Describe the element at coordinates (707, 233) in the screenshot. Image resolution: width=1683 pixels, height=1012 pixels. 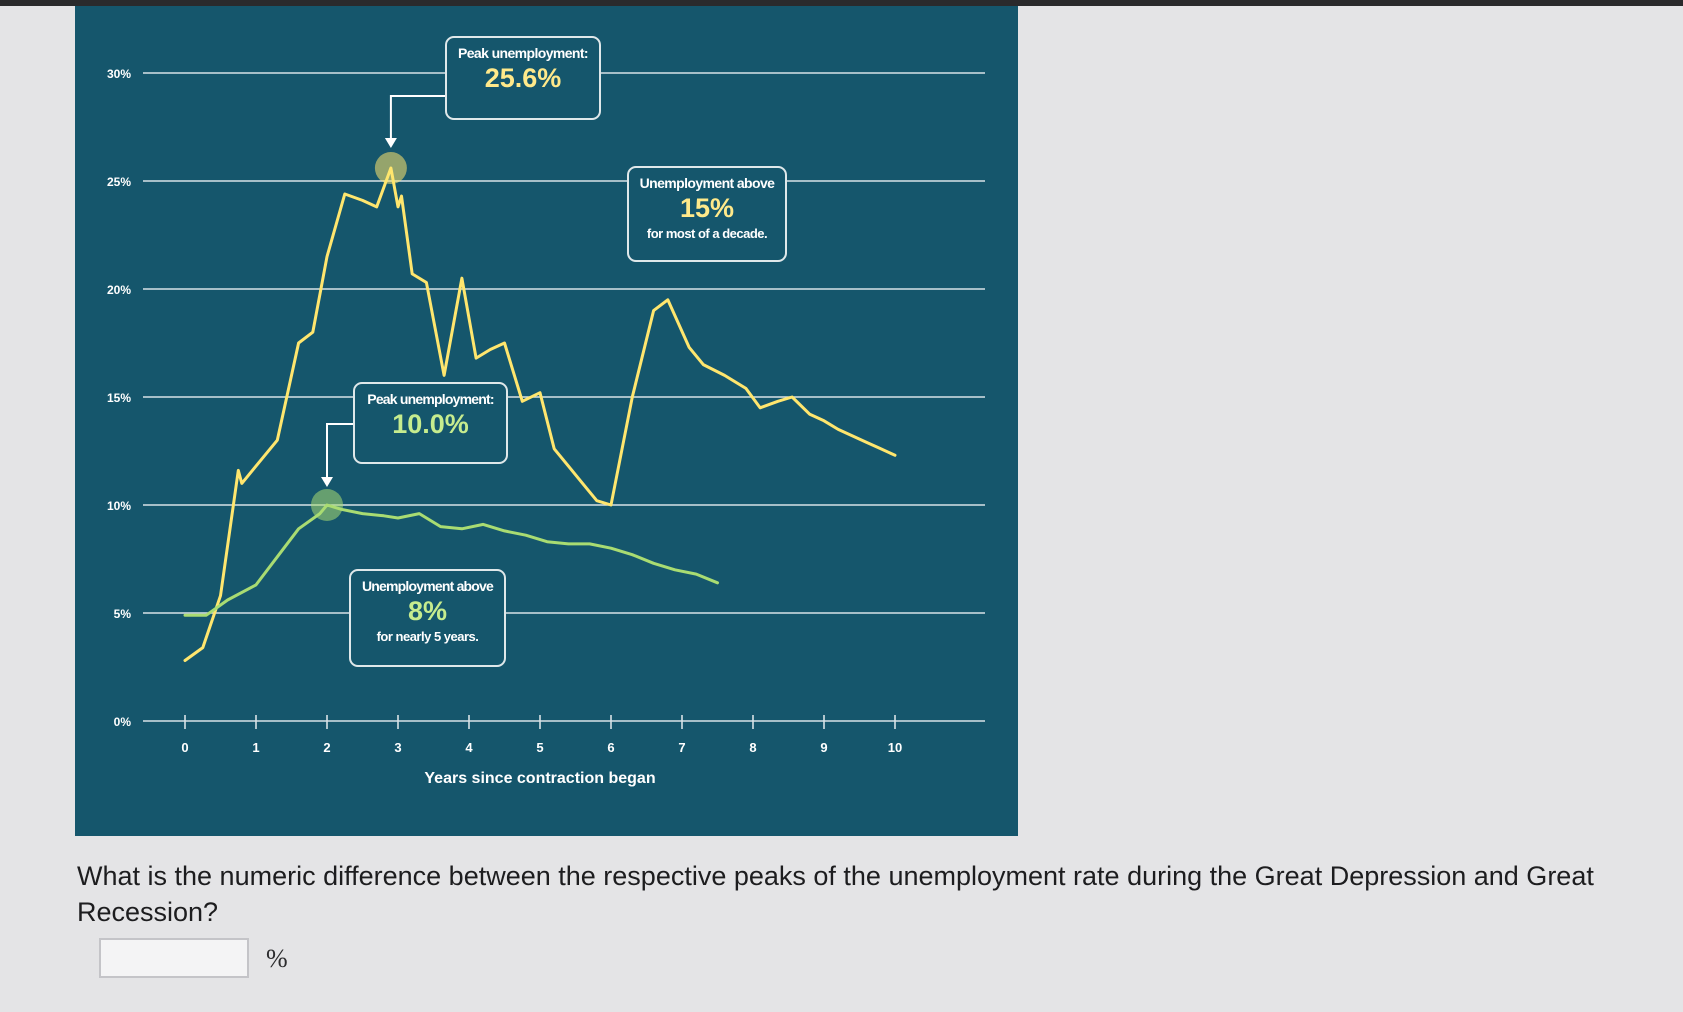
I see `annotation-subtext: for most of a decade.` at that location.